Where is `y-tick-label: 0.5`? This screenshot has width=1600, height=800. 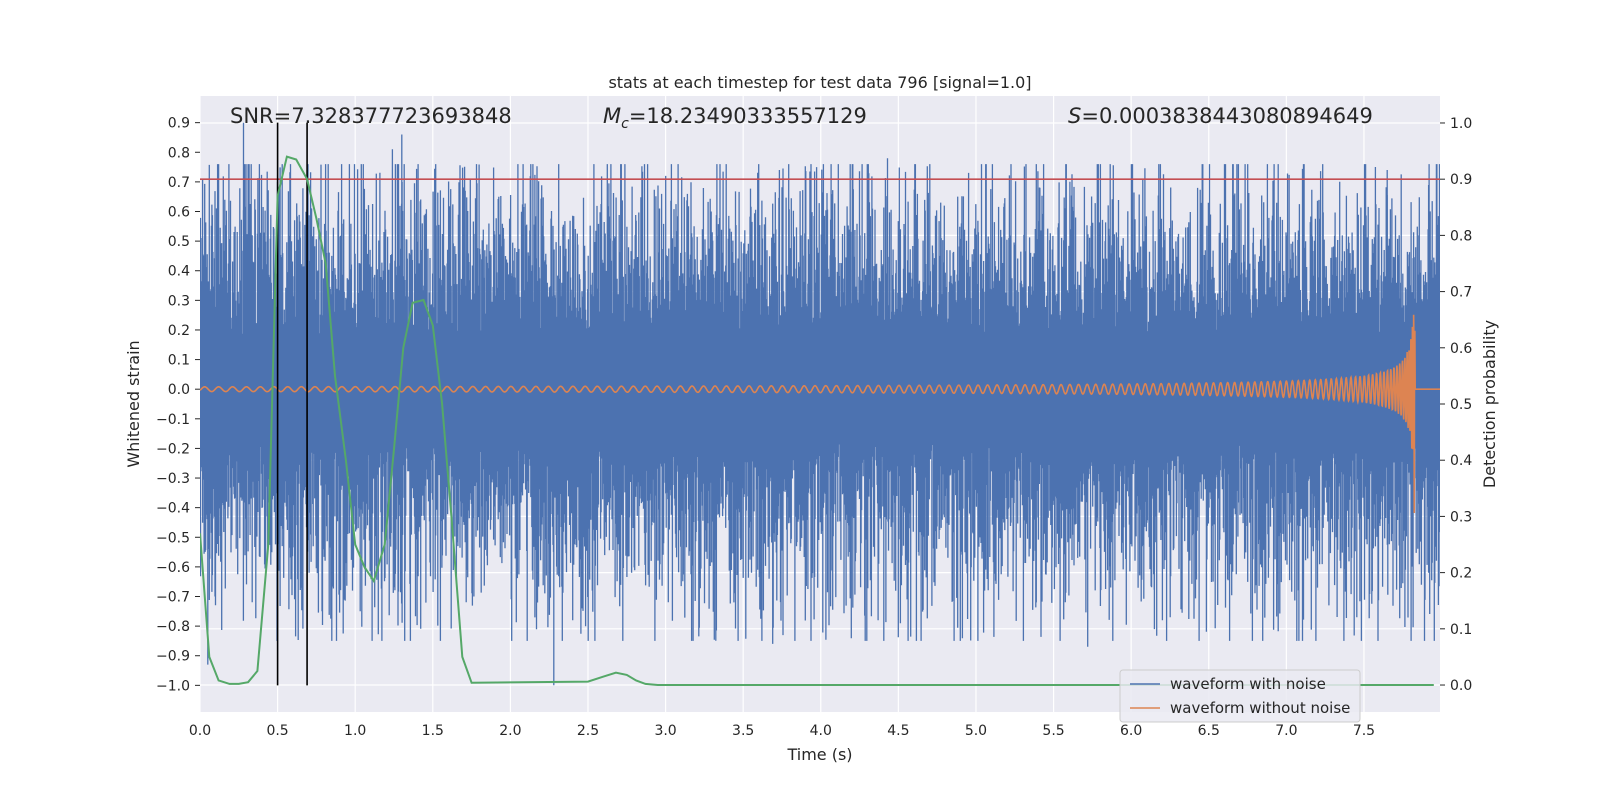 y-tick-label: 0.5 is located at coordinates (179, 242).